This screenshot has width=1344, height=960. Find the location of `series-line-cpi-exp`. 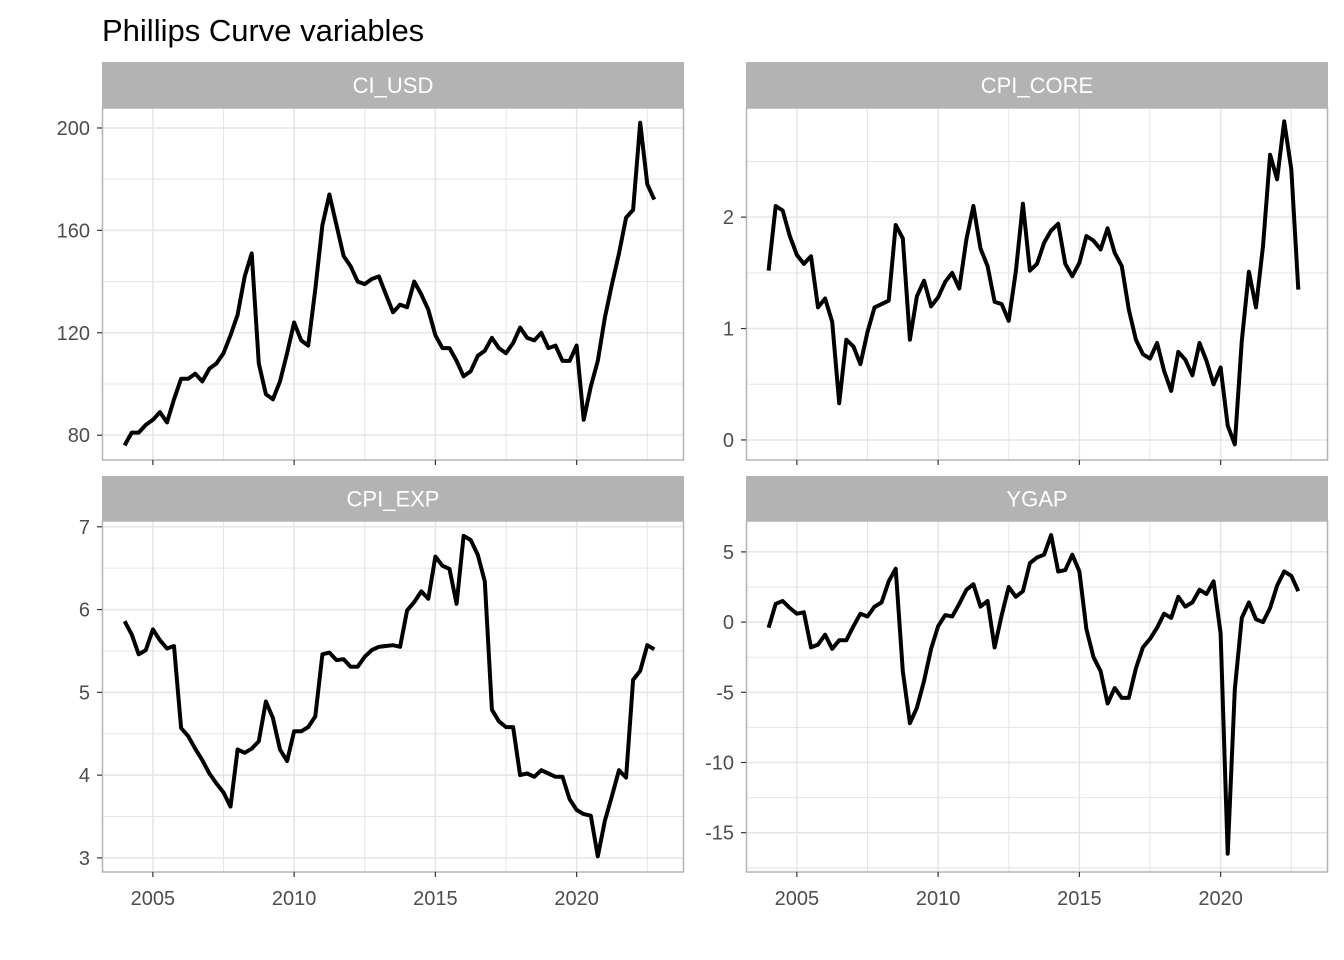

series-line-cpi-exp is located at coordinates (389, 696).